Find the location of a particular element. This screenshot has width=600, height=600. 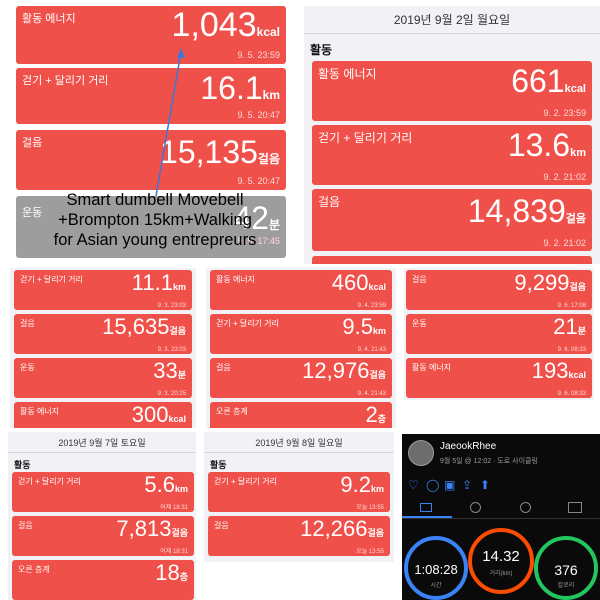

tab-segments is located at coordinates (477, 508).